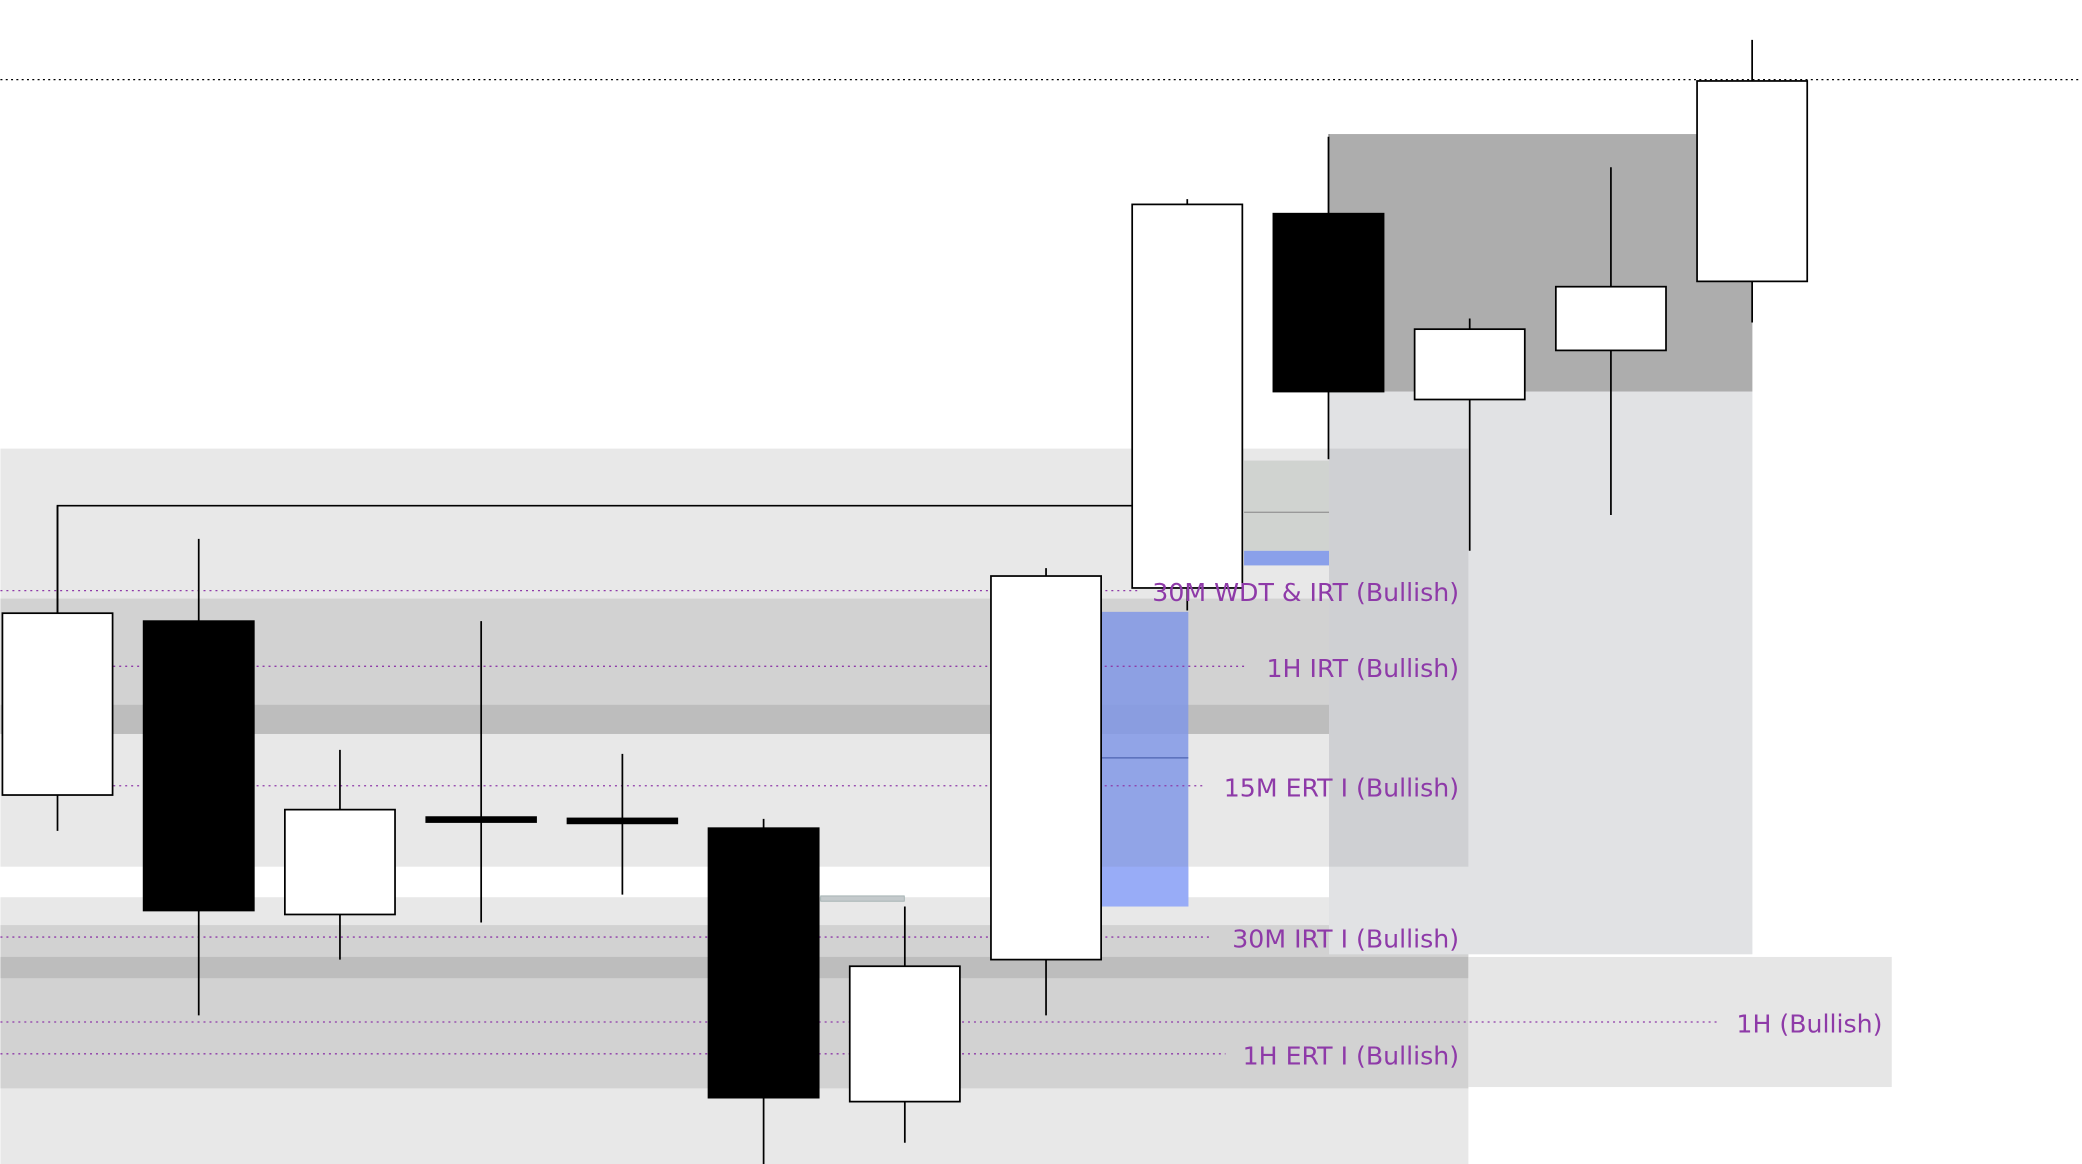  Describe the element at coordinates (1809, 1024) in the screenshot. I see `level-label: 1H (Bullish)` at that location.